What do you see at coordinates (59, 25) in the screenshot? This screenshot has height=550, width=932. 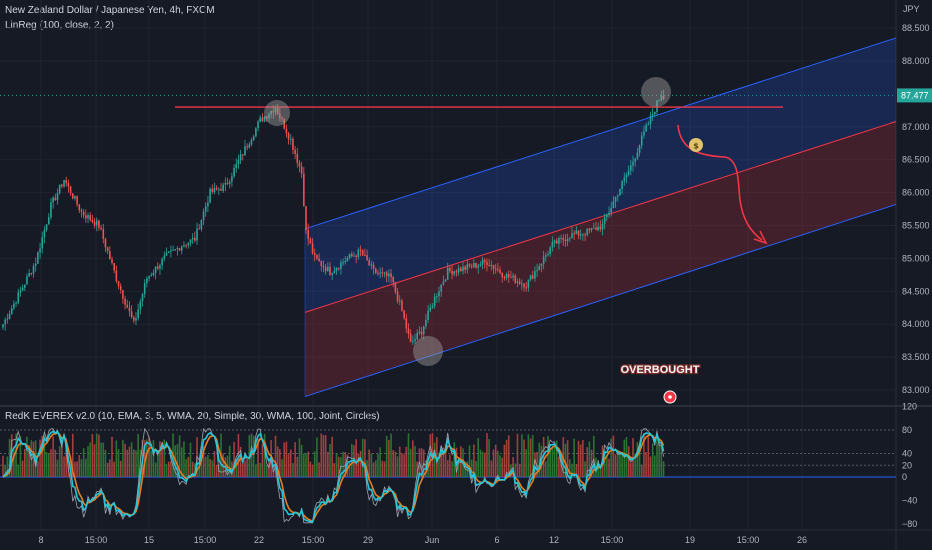 I see `indicator-legend: LinReg (100, close, 2, 2)` at bounding box center [59, 25].